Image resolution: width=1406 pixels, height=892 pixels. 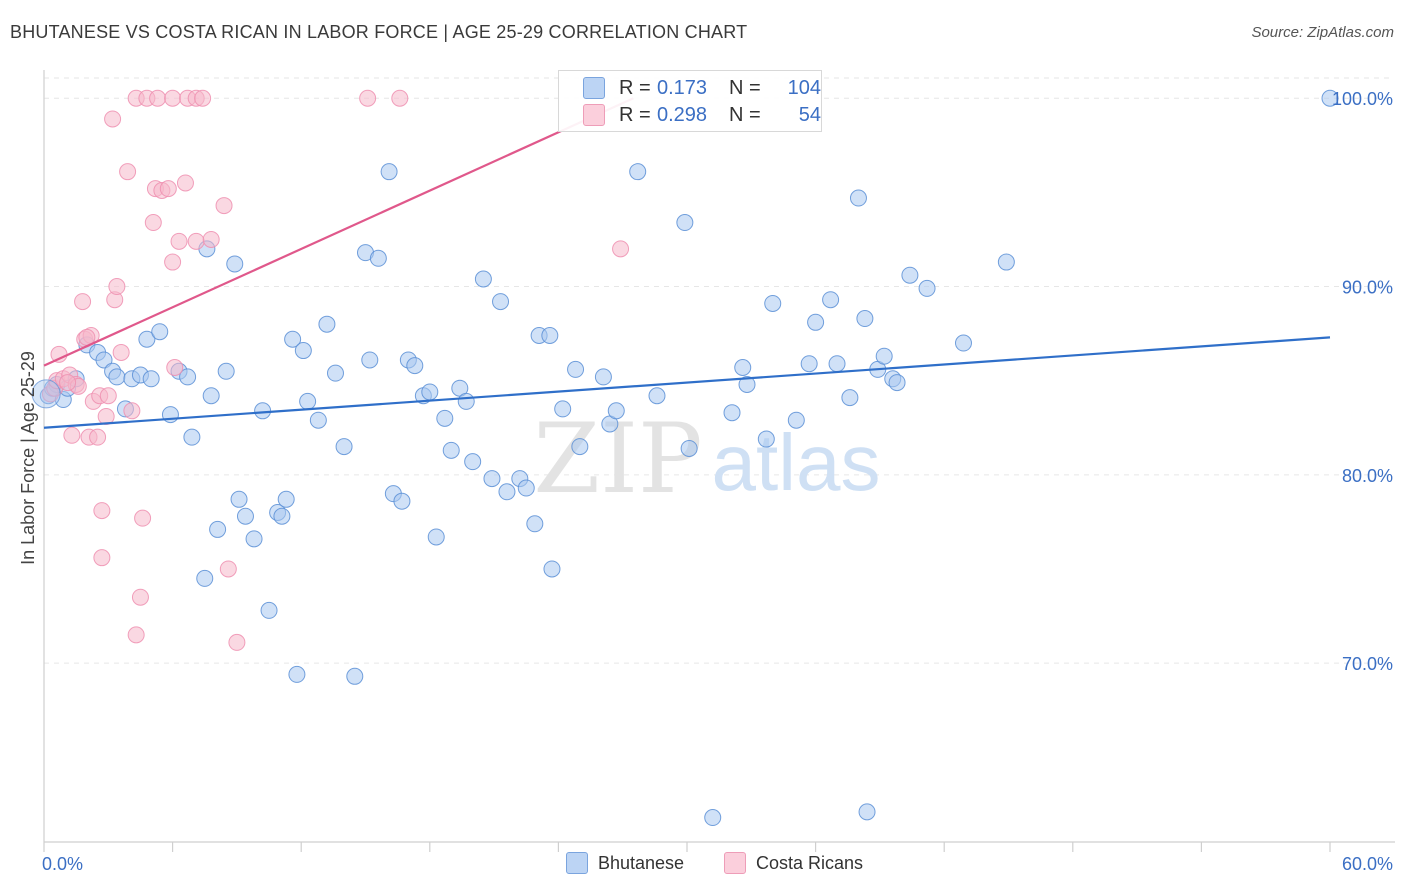 I want to click on legend-item-costa-ricans: Costa Ricans, so click(x=793, y=863).